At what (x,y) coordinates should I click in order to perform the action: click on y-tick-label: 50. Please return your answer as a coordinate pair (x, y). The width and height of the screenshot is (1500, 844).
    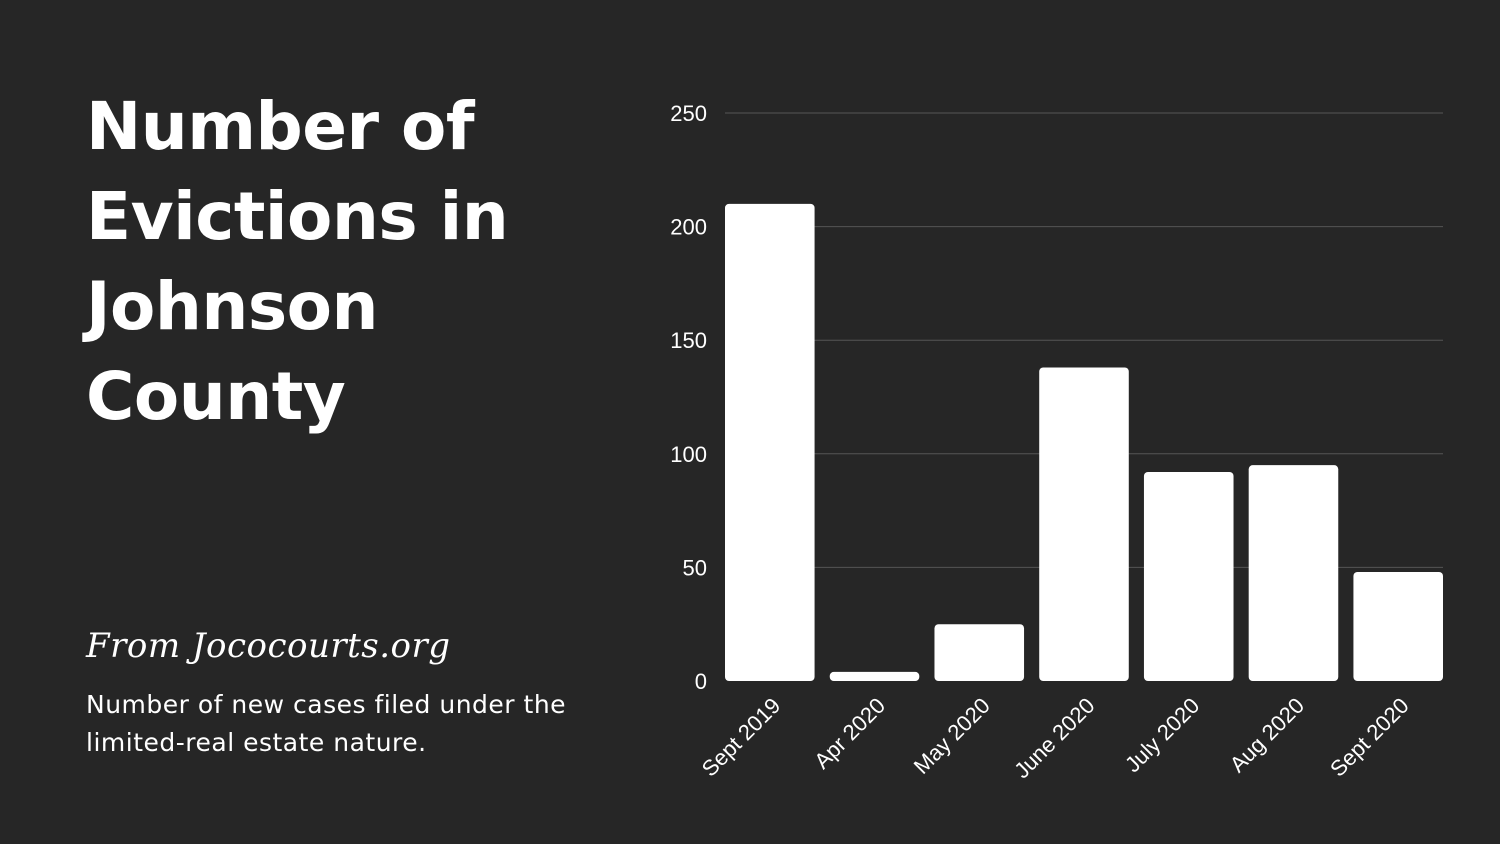
    Looking at the image, I should click on (695, 567).